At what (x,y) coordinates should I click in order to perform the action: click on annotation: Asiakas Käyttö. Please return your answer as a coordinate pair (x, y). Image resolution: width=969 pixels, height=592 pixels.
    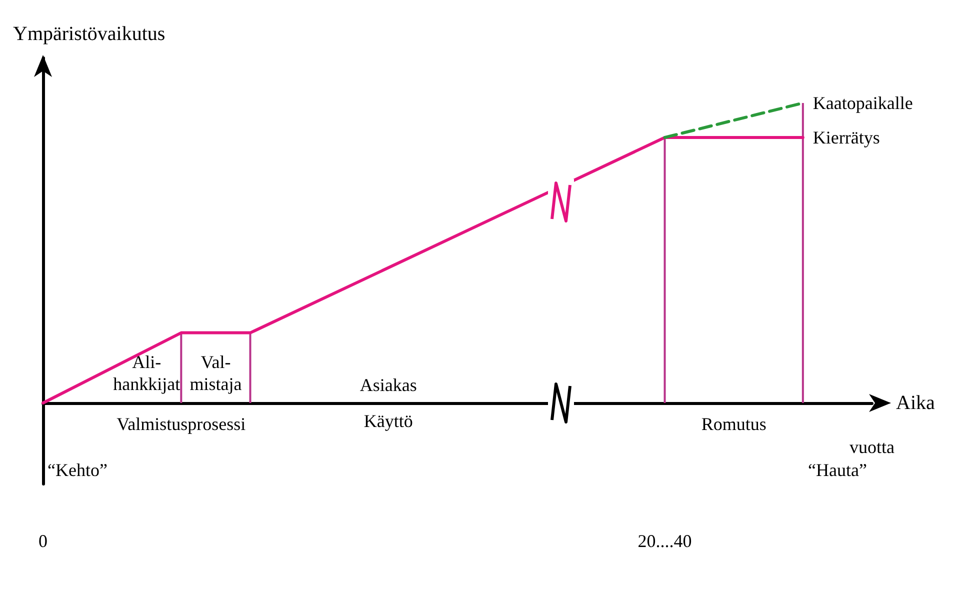
    Looking at the image, I should click on (388, 403).